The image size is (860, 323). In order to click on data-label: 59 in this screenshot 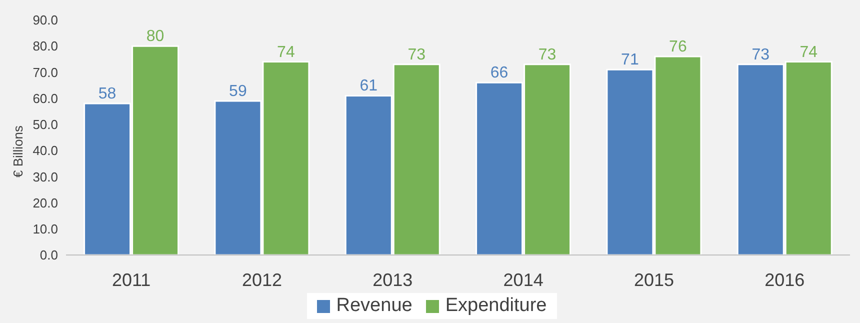, I will do `click(238, 91)`.